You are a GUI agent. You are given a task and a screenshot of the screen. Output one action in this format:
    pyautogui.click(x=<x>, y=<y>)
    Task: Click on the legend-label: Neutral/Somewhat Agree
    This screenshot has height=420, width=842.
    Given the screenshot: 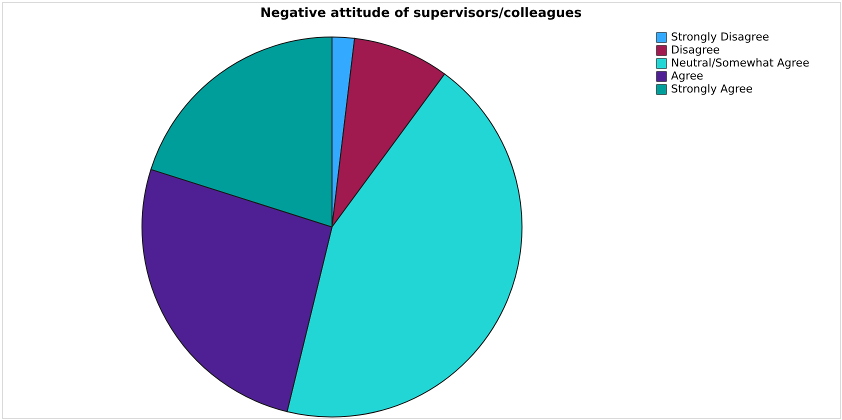 What is the action you would take?
    pyautogui.click(x=740, y=63)
    